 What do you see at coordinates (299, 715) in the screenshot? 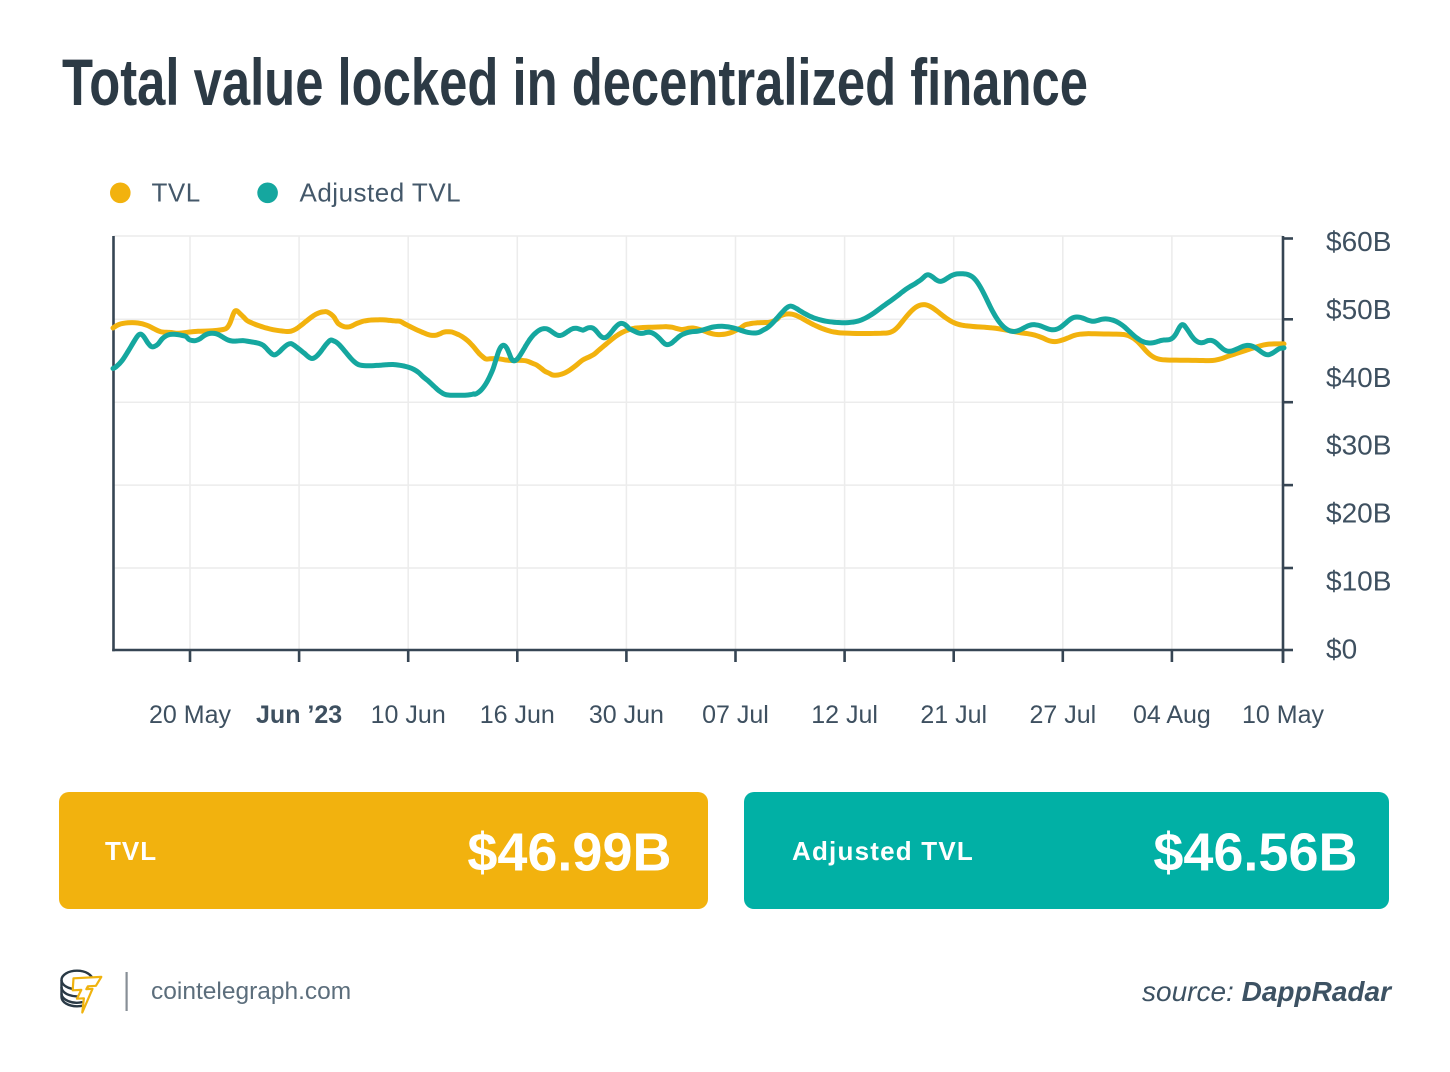
I see `svg-text: Jun ’23` at bounding box center [299, 715].